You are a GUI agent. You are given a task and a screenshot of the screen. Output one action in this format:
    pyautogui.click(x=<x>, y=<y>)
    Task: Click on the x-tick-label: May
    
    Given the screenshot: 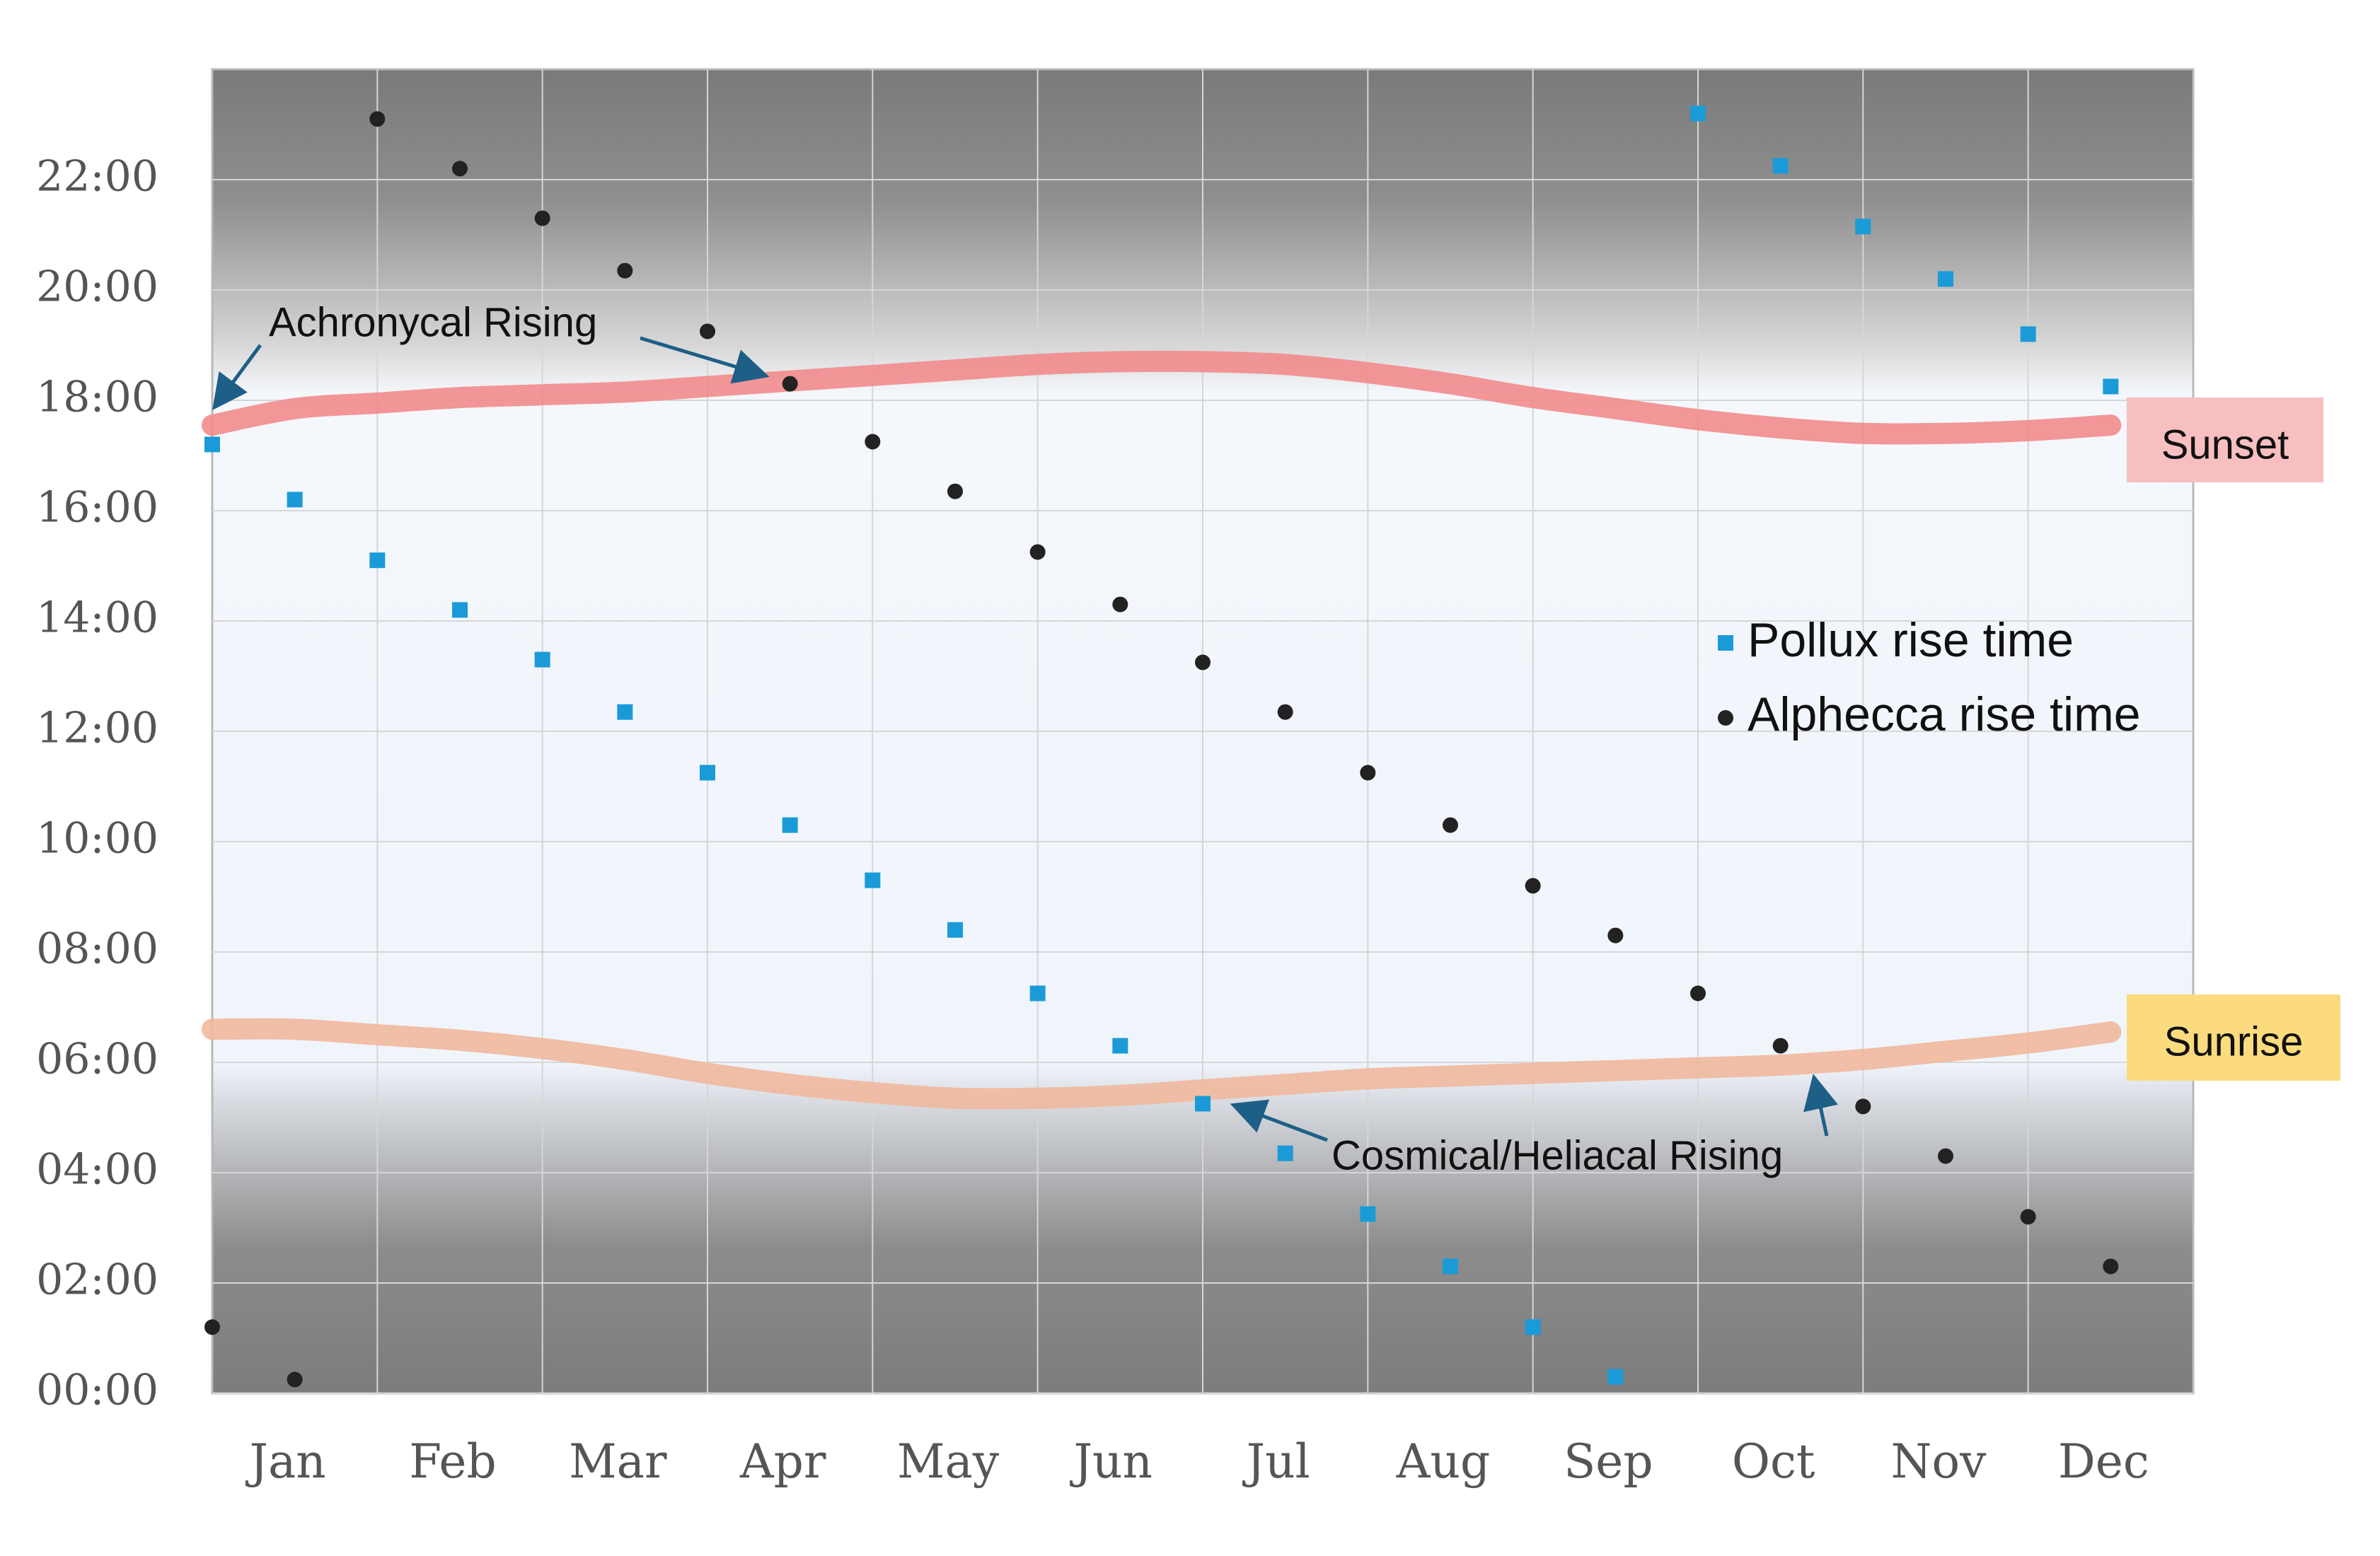 What is the action you would take?
    pyautogui.click(x=948, y=1461)
    